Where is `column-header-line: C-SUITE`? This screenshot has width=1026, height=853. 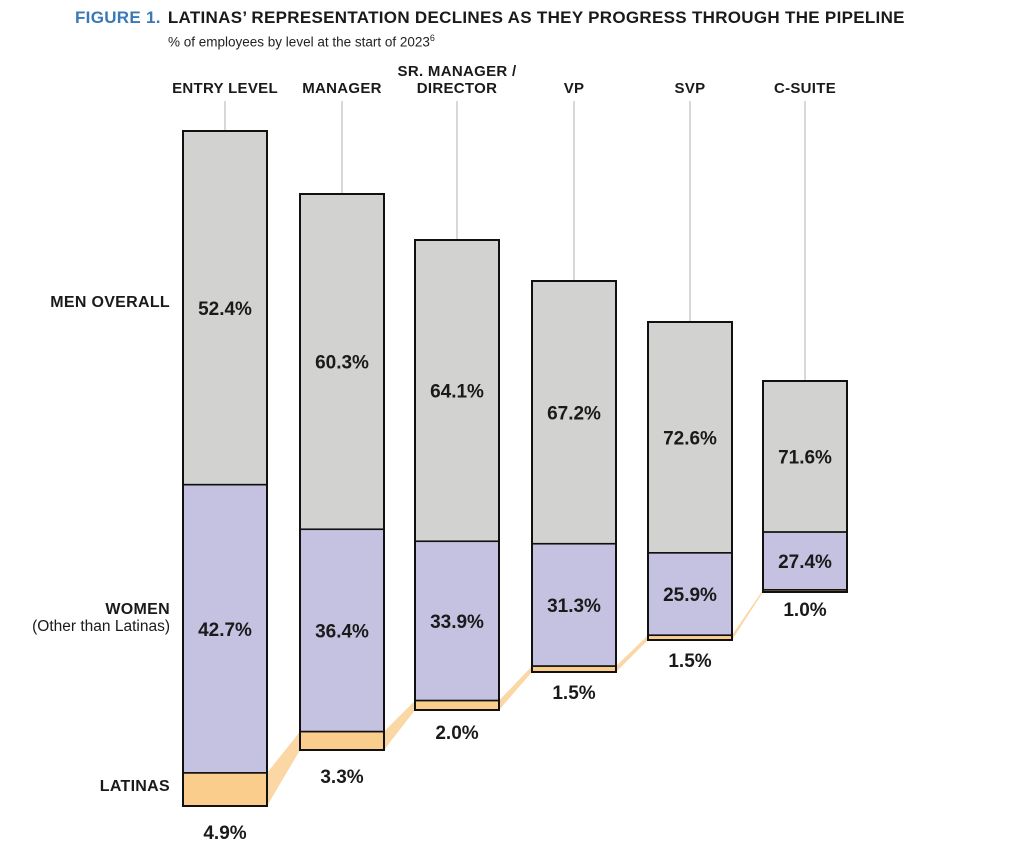 column-header-line: C-SUITE is located at coordinates (805, 88).